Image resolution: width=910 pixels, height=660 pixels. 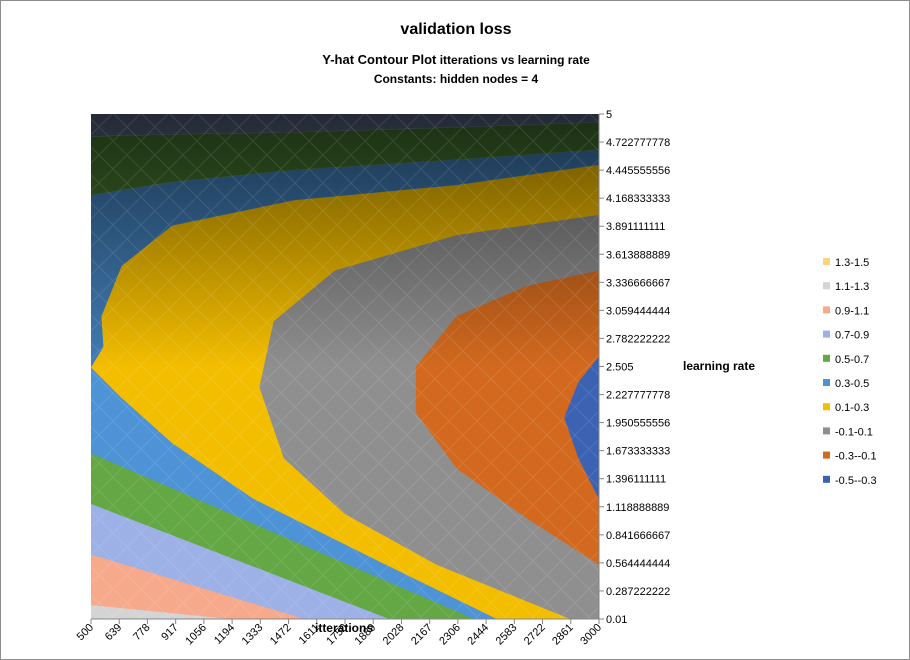 I want to click on legend-label: -0.3--0.1, so click(x=856, y=457).